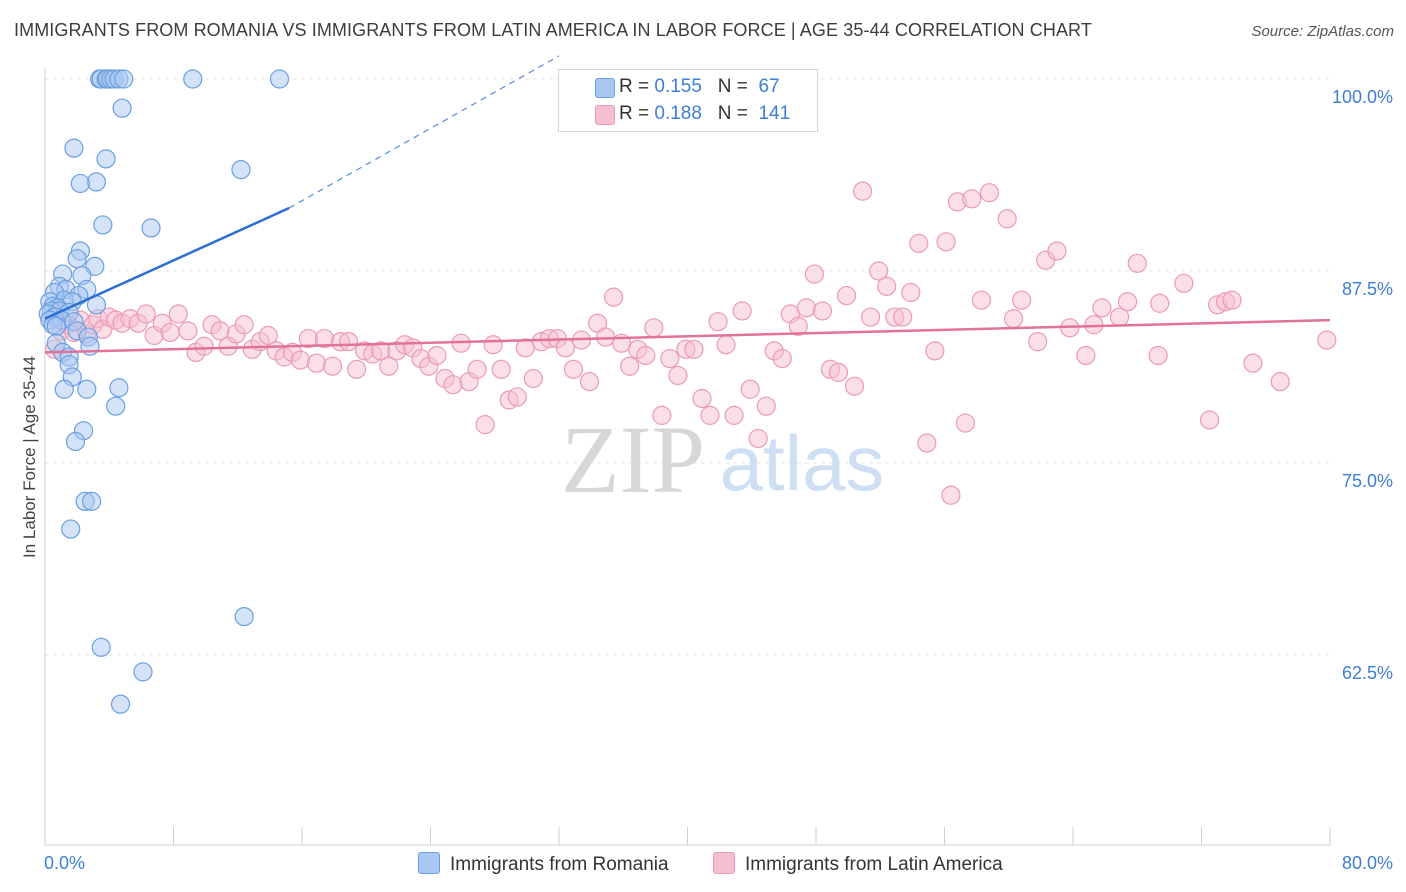 Image resolution: width=1406 pixels, height=892 pixels. Describe the element at coordinates (605, 88) in the screenshot. I see `legend-swatch-romania` at that location.